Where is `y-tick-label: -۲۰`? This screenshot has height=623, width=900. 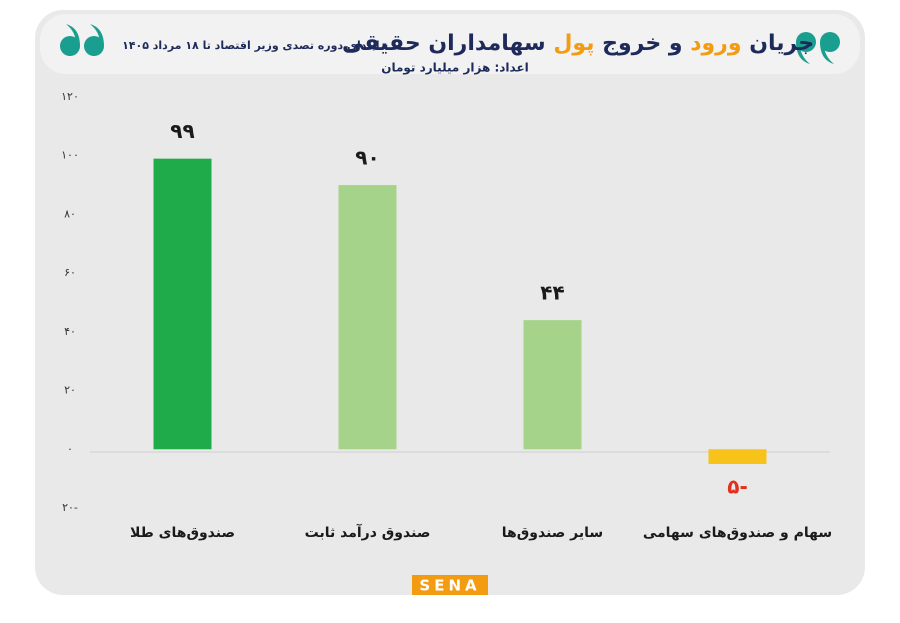
y-tick-label: -۲۰ is located at coordinates (70, 507).